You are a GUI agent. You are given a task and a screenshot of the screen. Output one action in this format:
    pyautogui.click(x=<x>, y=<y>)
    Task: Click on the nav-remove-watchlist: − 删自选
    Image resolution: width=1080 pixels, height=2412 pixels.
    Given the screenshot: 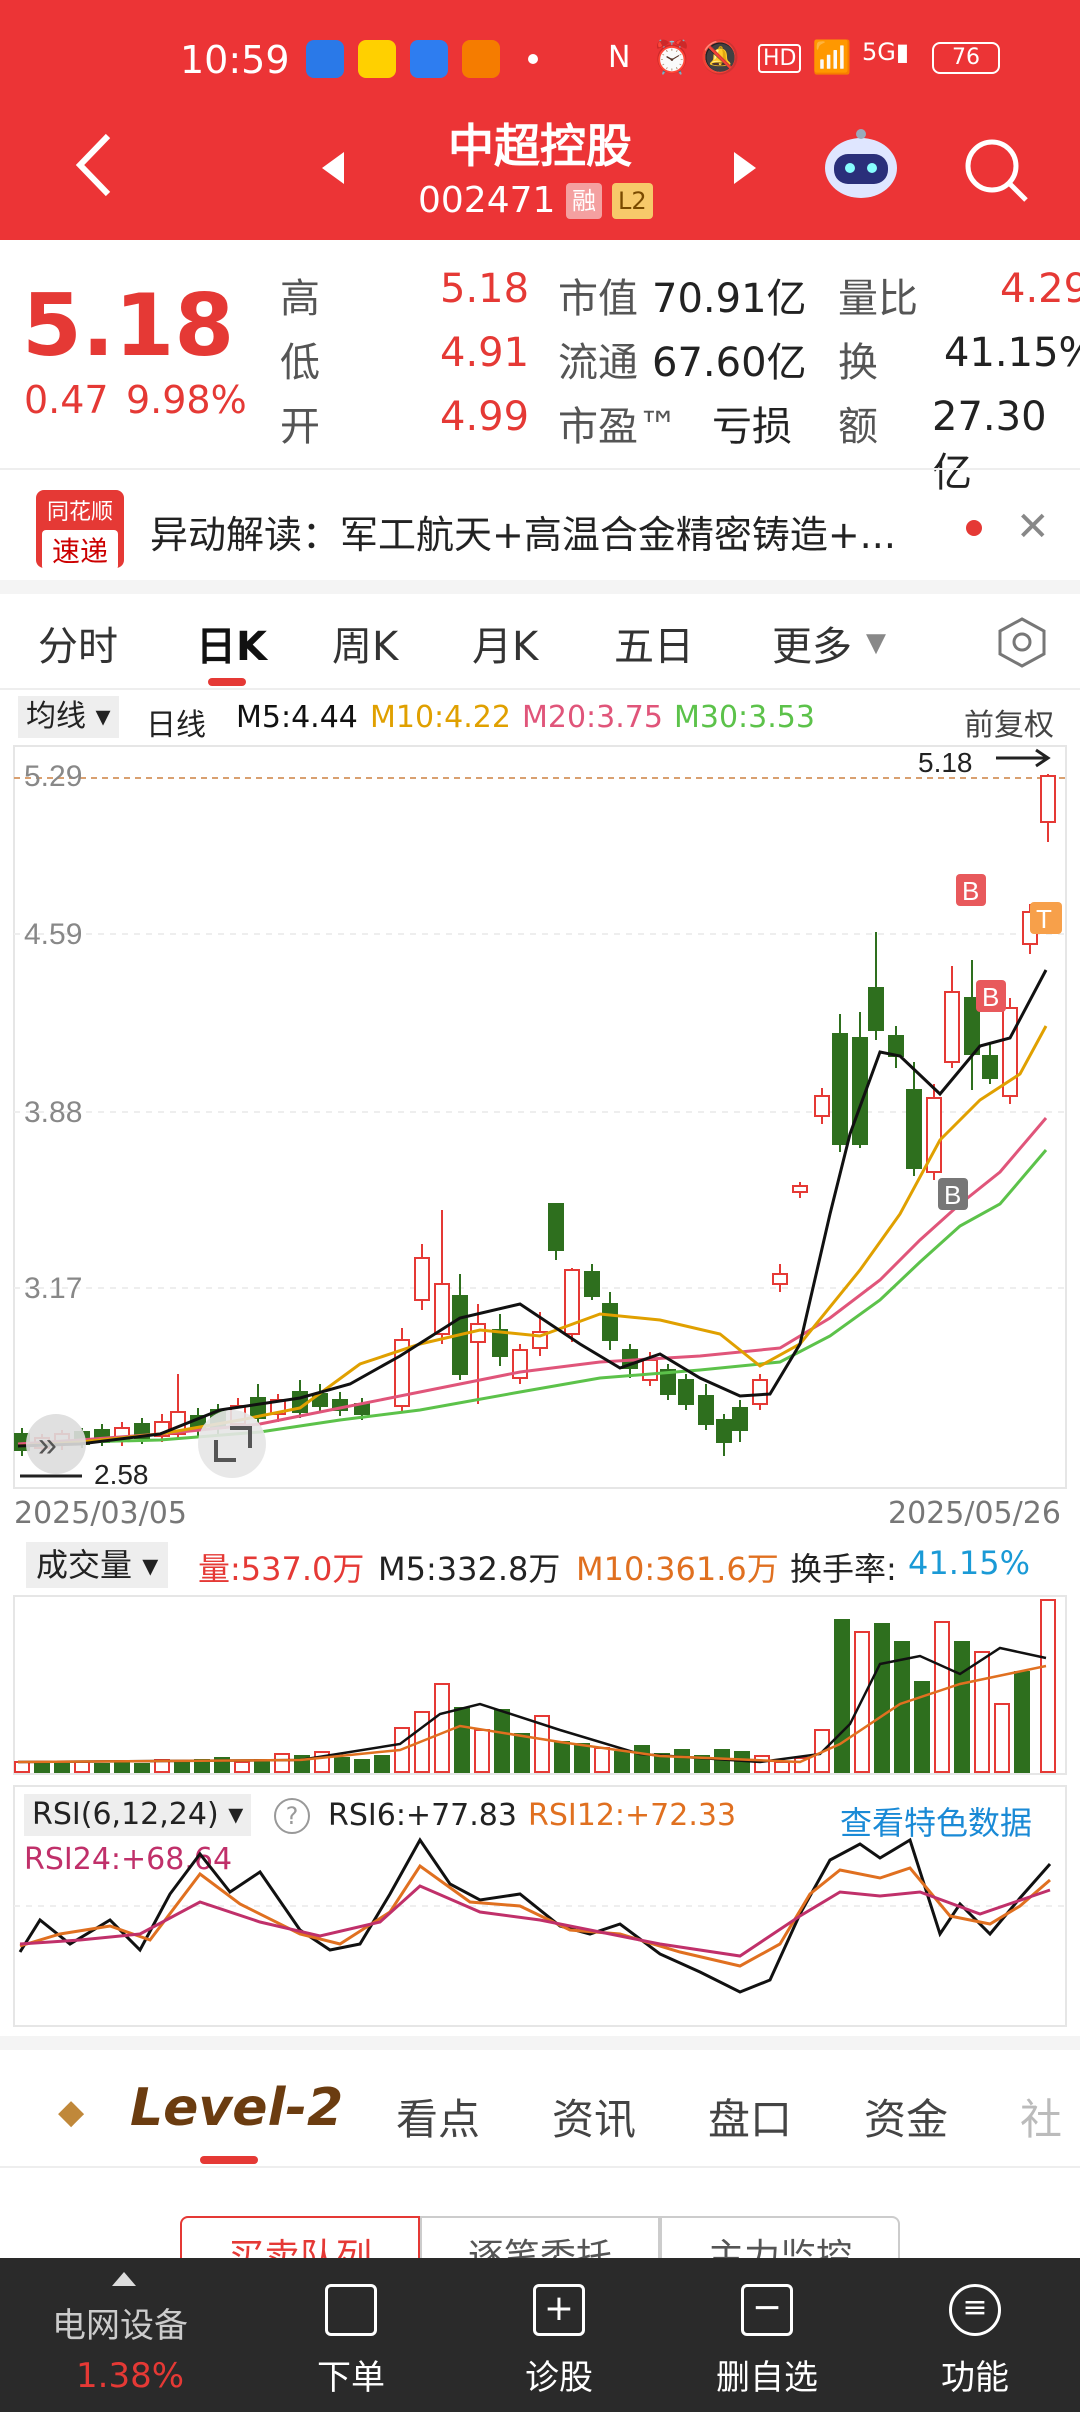 What is the action you would take?
    pyautogui.click(x=767, y=2335)
    